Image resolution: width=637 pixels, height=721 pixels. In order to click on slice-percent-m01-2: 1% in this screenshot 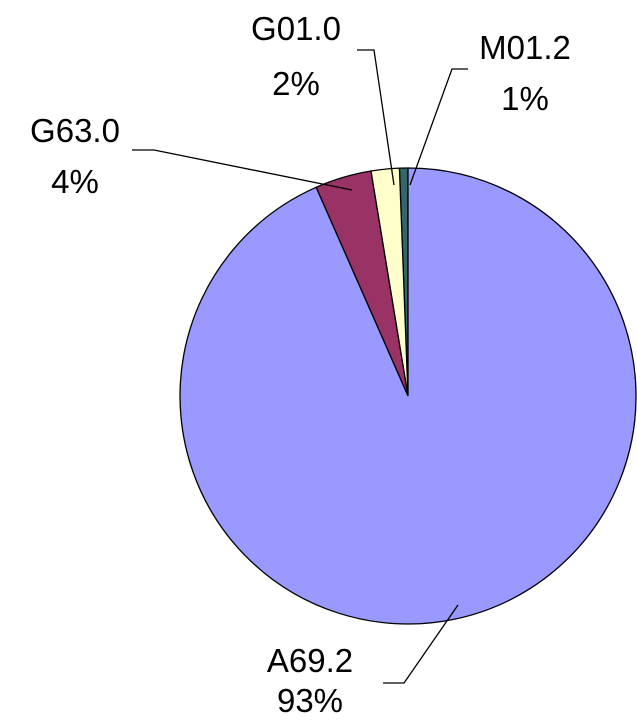, I will do `click(525, 98)`.